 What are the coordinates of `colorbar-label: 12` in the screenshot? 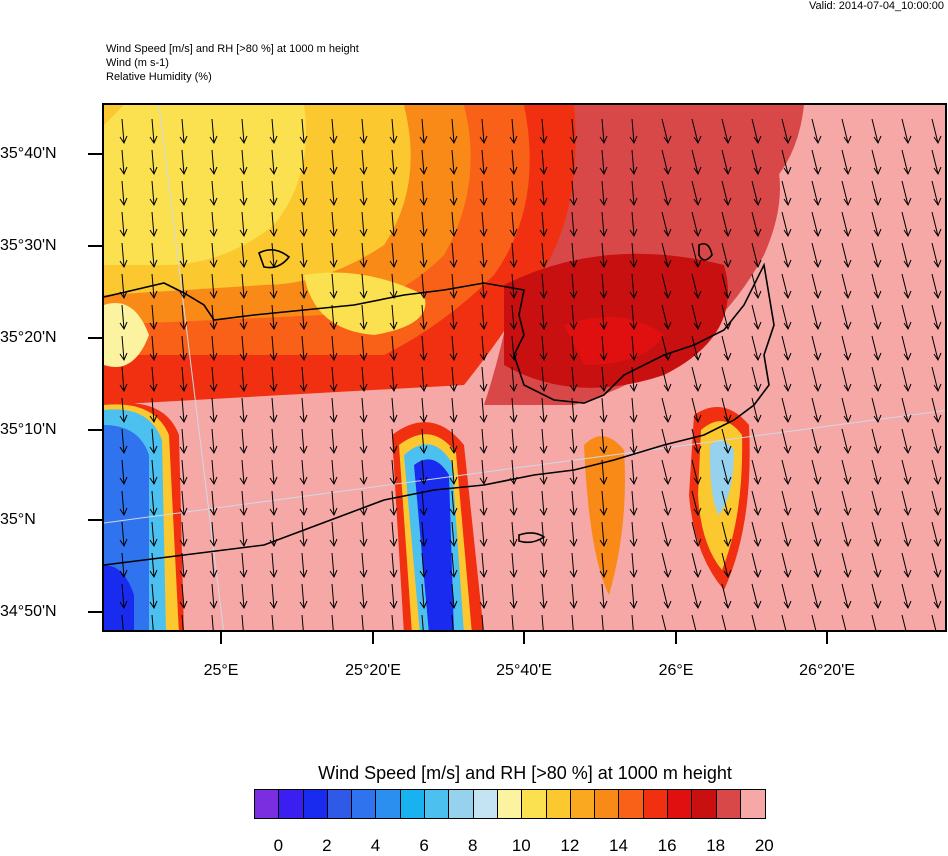 It's located at (570, 845).